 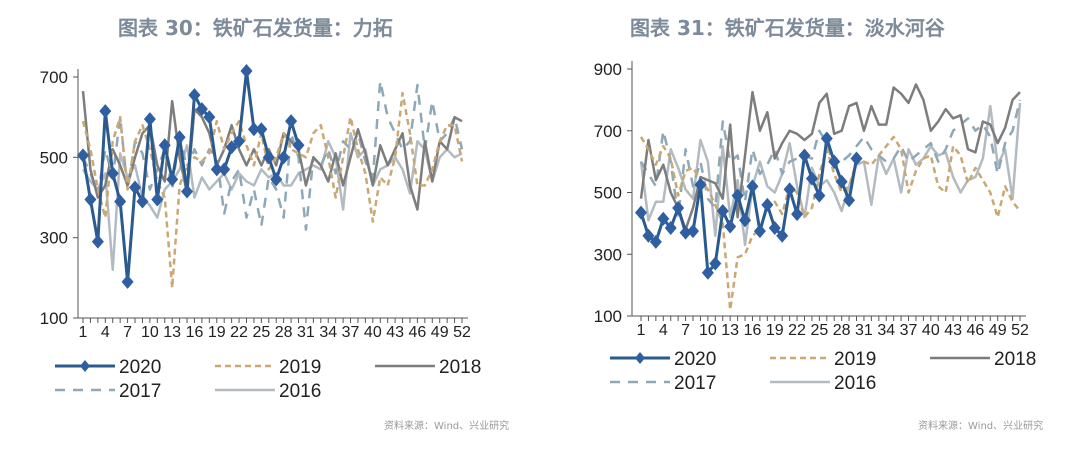 I want to click on chart-title-left: 图表 30：铁矿石发货量：力拓, so click(x=255, y=28).